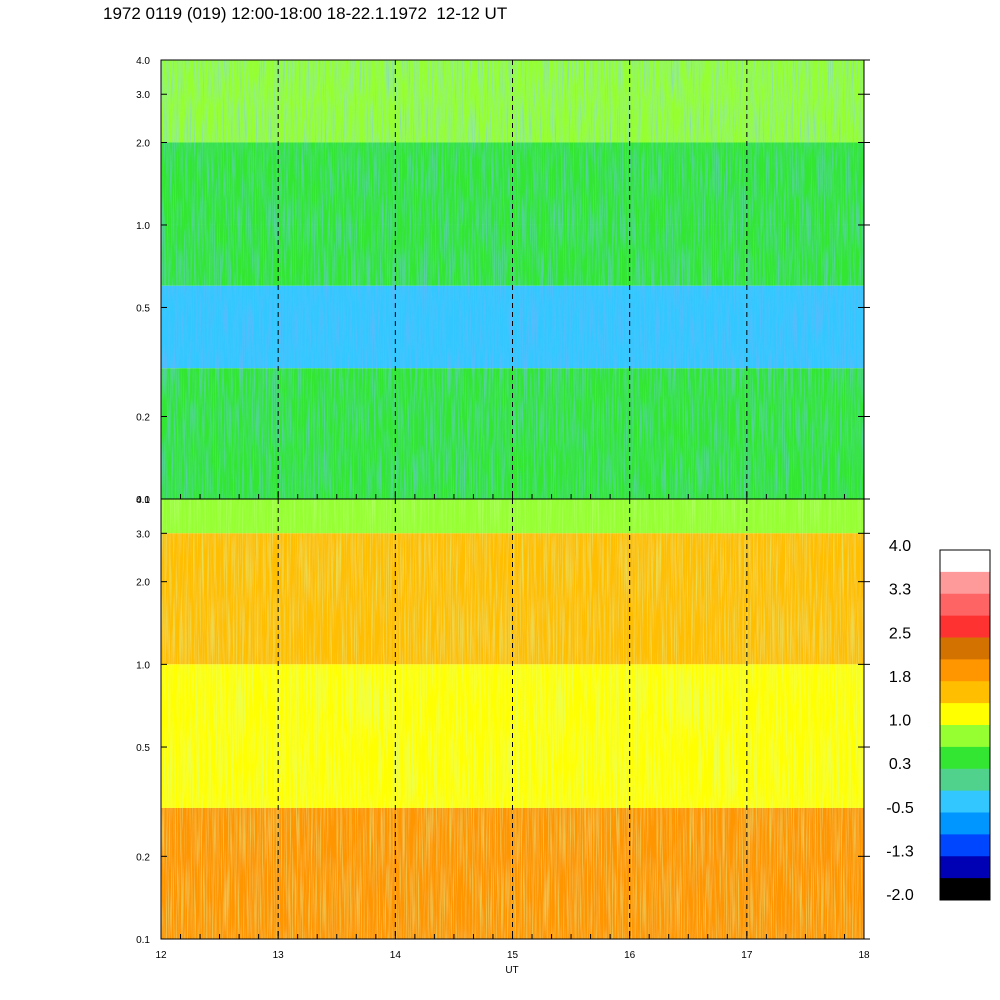 Image resolution: width=1000 pixels, height=1000 pixels. I want to click on colorbar-label-5: 0.3, so click(900, 764).